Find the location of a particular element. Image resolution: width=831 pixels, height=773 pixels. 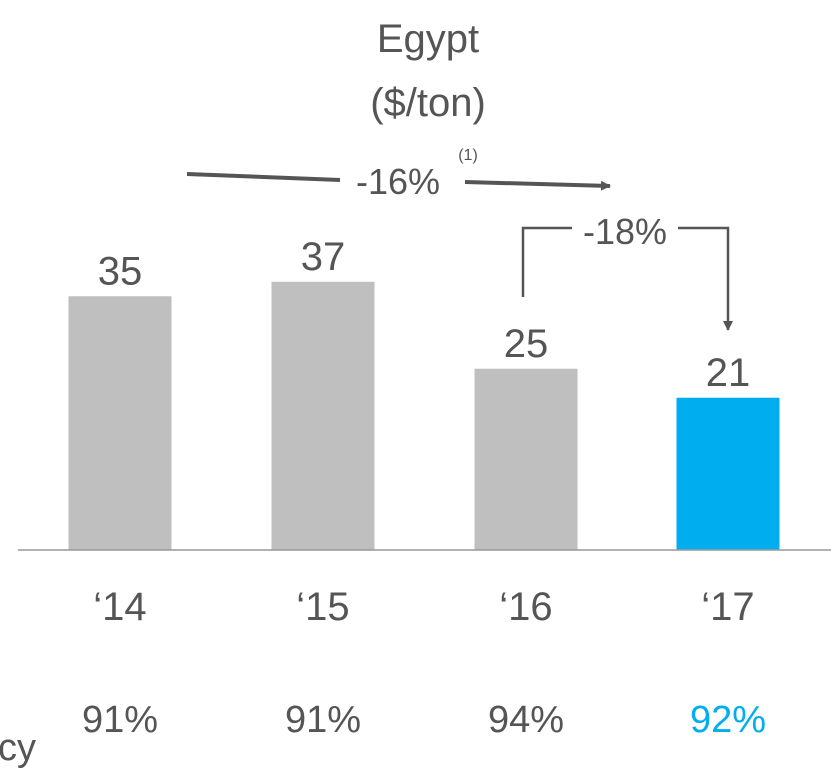

secondary-value-0: 91% is located at coordinates (120, 720).